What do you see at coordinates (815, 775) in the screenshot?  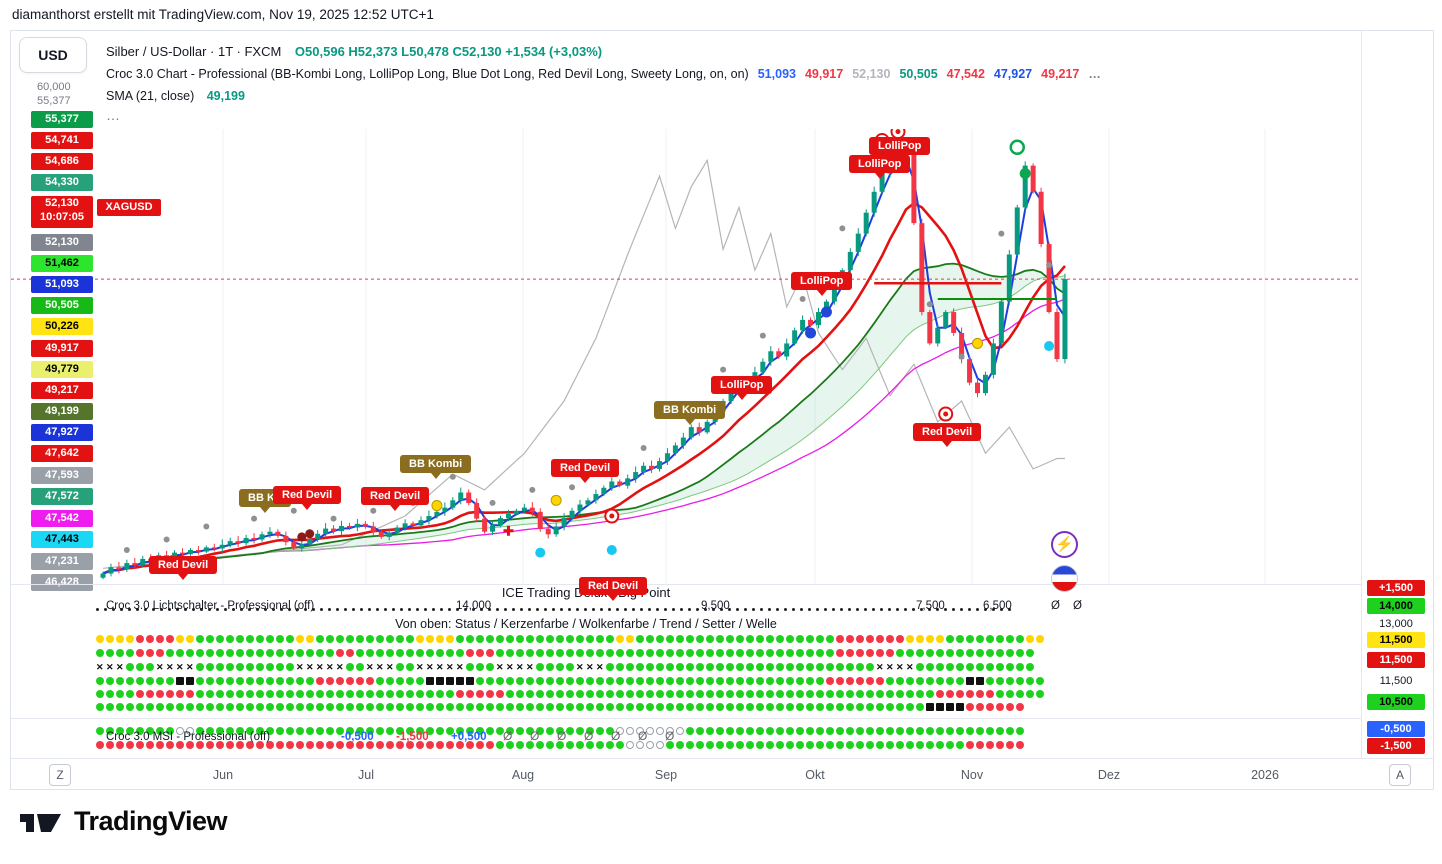 I see `axis-month-label: Okt` at bounding box center [815, 775].